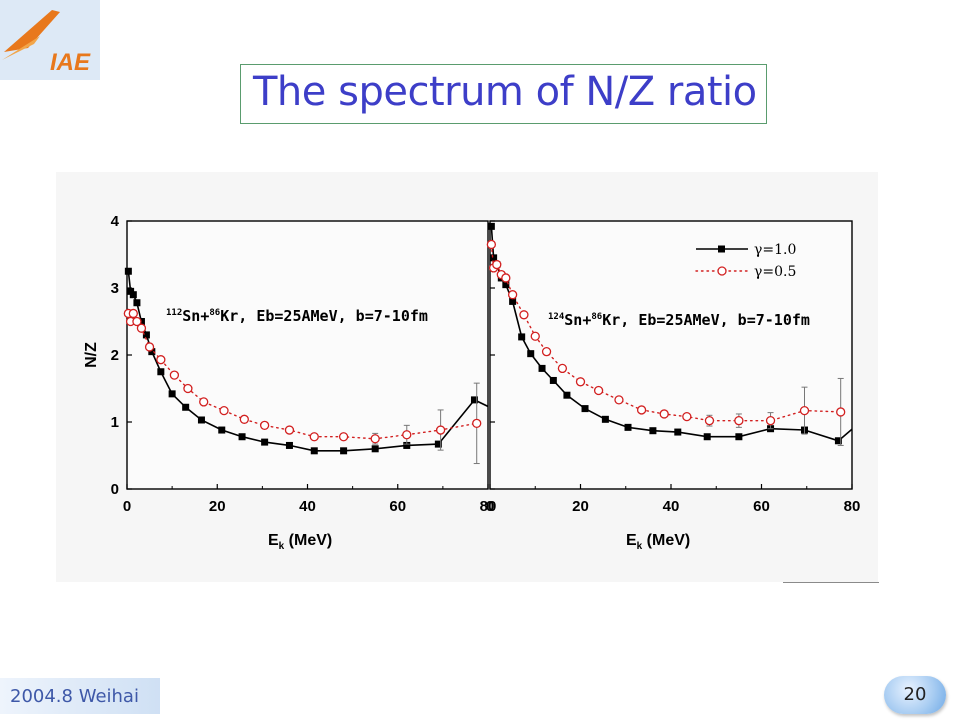  I want to click on page-number: 20, so click(915, 694).